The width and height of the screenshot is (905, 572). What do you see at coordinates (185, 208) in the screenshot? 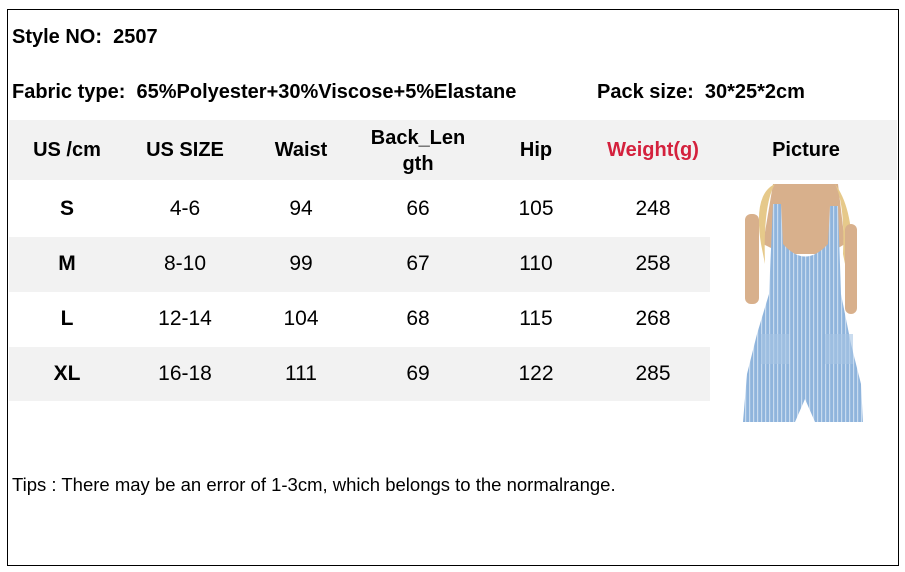
I see `cell-us-size: 4-6` at bounding box center [185, 208].